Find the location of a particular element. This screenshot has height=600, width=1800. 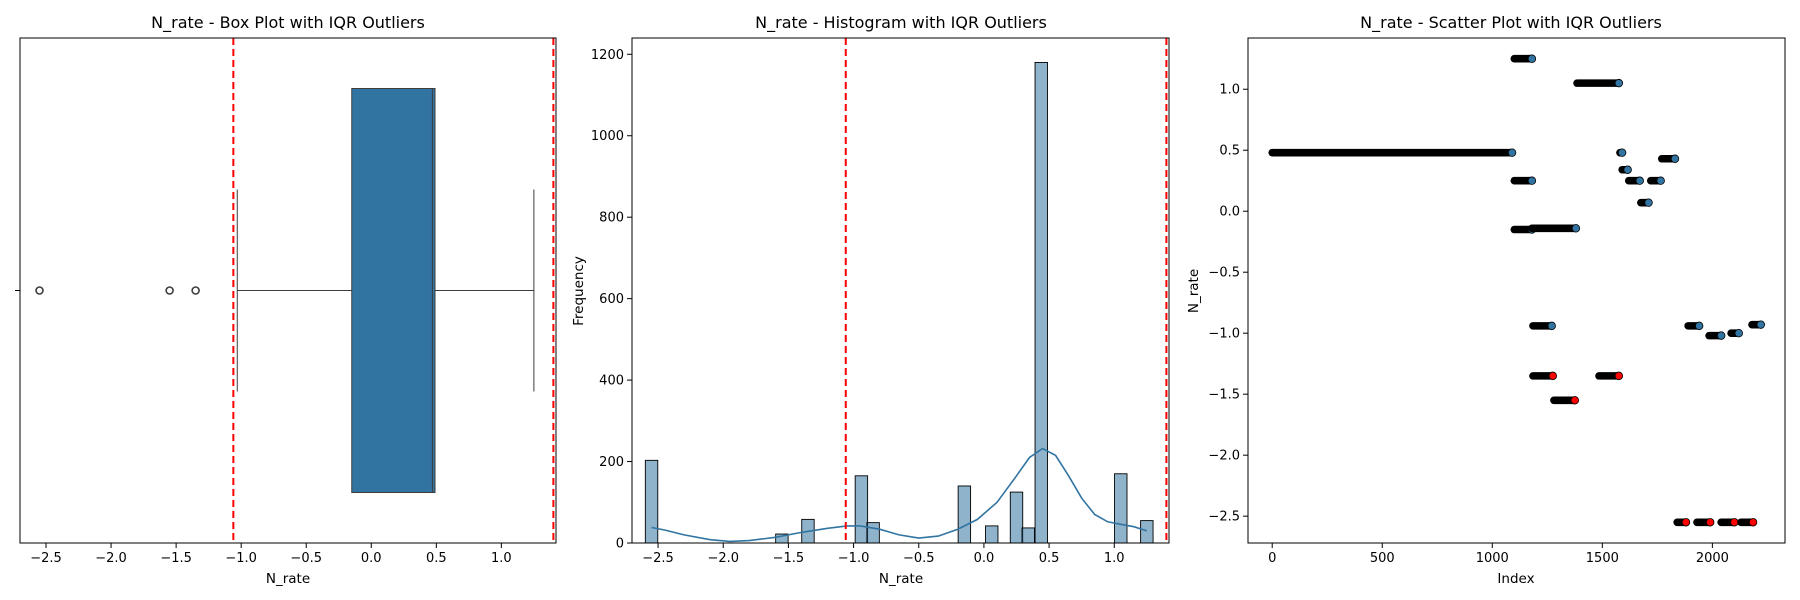

histogram-y-tick-label: 0 is located at coordinates (620, 544).